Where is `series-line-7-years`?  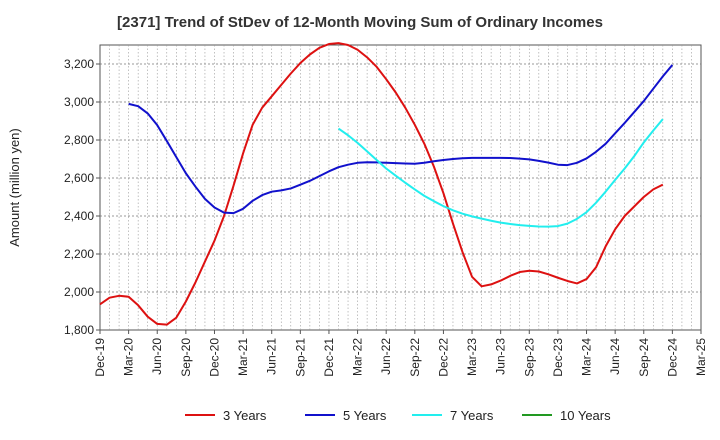 series-line-7-years is located at coordinates (500, 173).